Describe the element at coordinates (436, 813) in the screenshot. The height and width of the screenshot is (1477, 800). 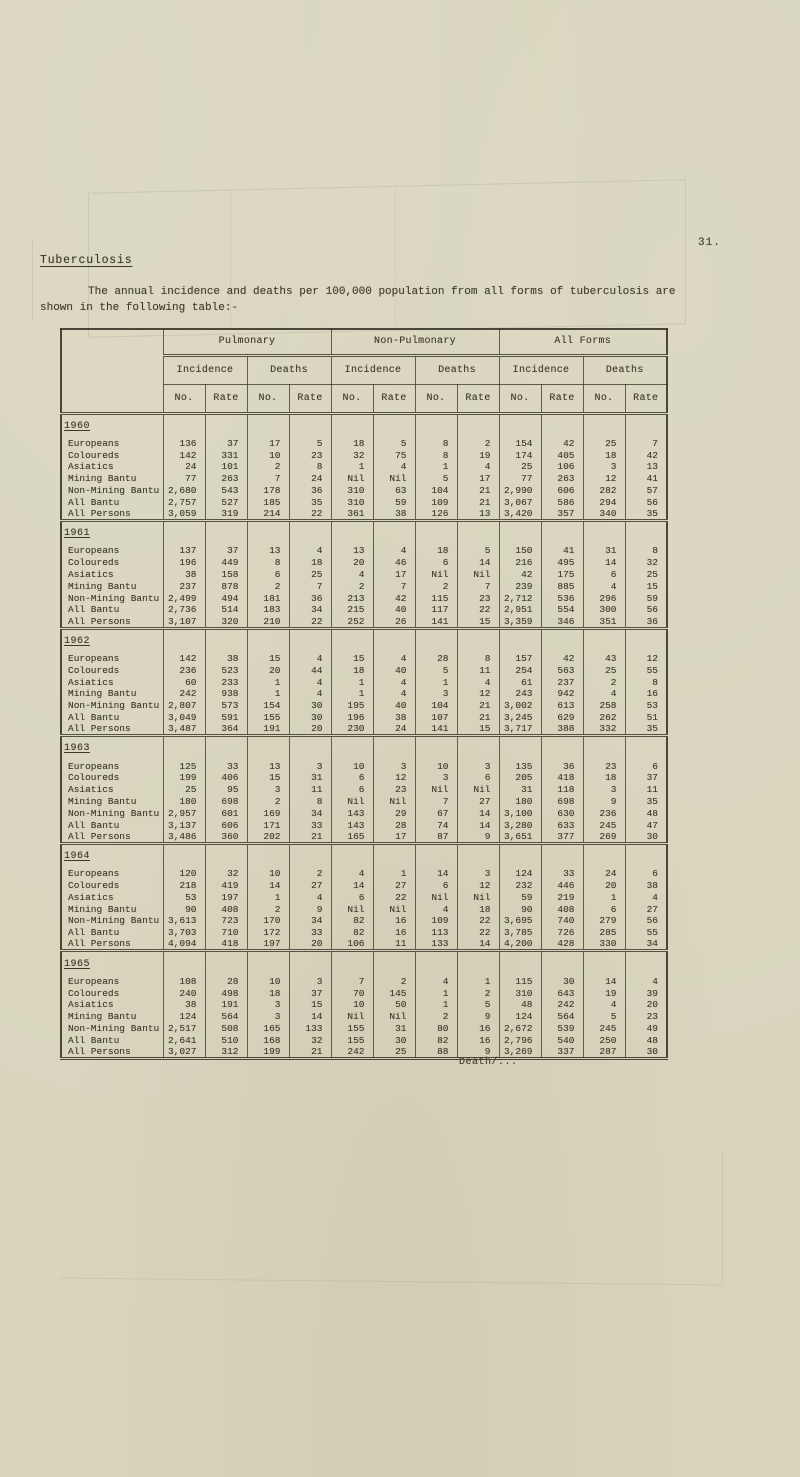
I see `value-cell: 67` at that location.